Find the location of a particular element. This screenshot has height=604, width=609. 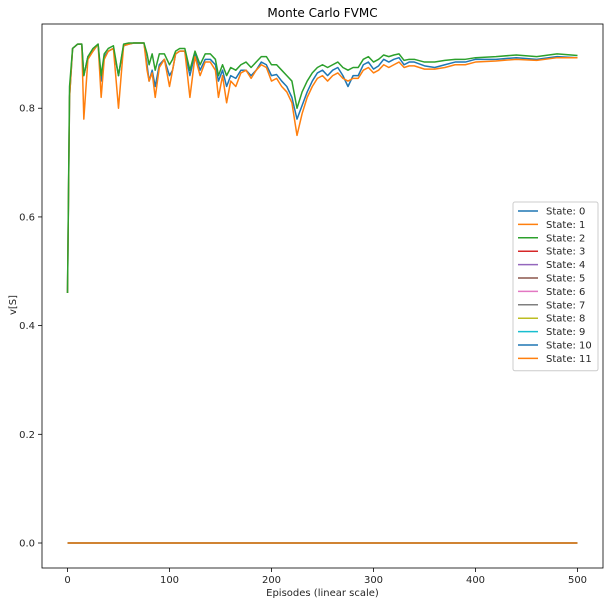

x-tick-label: 200 is located at coordinates (271, 580).